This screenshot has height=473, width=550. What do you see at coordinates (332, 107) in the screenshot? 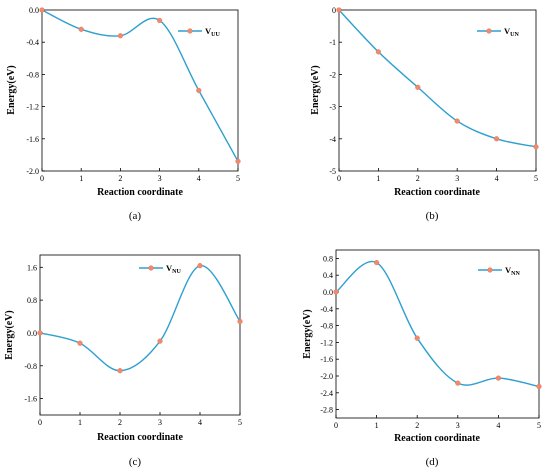
I see `y-tick-label: -3` at bounding box center [332, 107].